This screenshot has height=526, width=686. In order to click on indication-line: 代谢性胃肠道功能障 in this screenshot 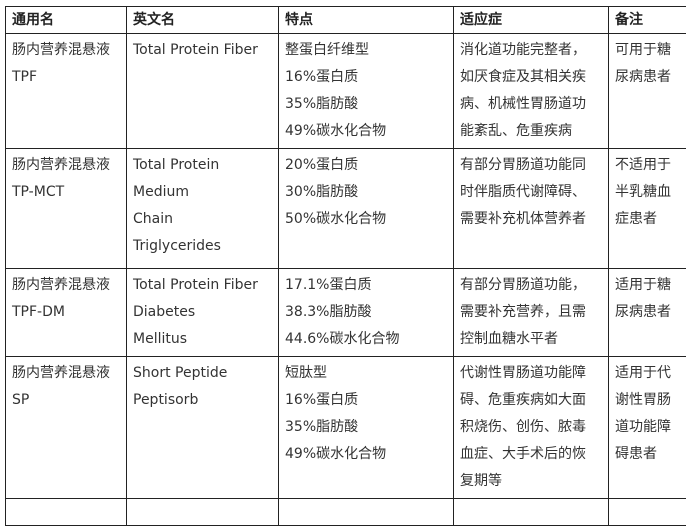, I will do `click(531, 373)`.